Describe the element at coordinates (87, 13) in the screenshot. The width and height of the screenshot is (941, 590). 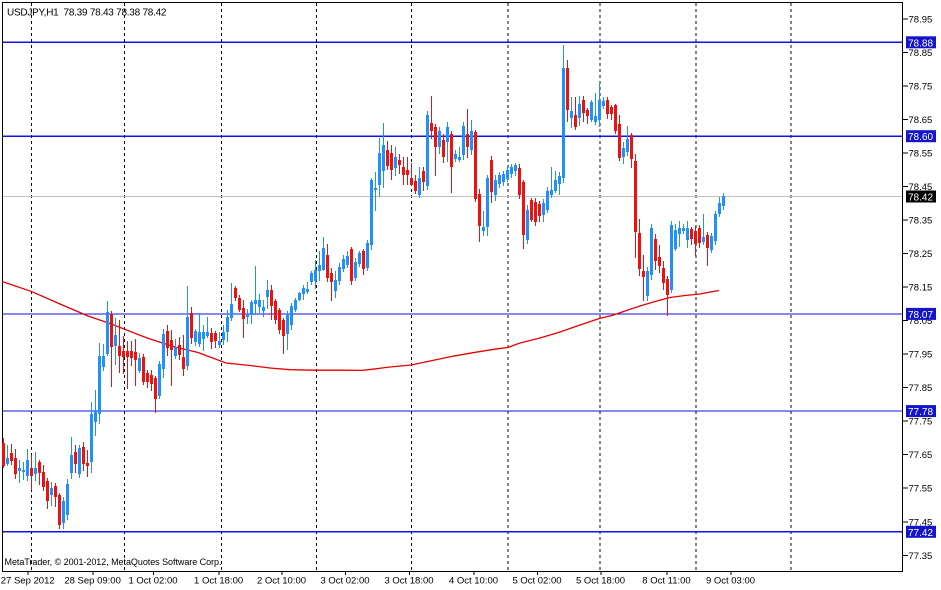
I see `svg-text:USDJPY,H1 78.39 78.43 78.38 7: USDJPY,H1 78.39 78.43 78.38 78.42` at that location.